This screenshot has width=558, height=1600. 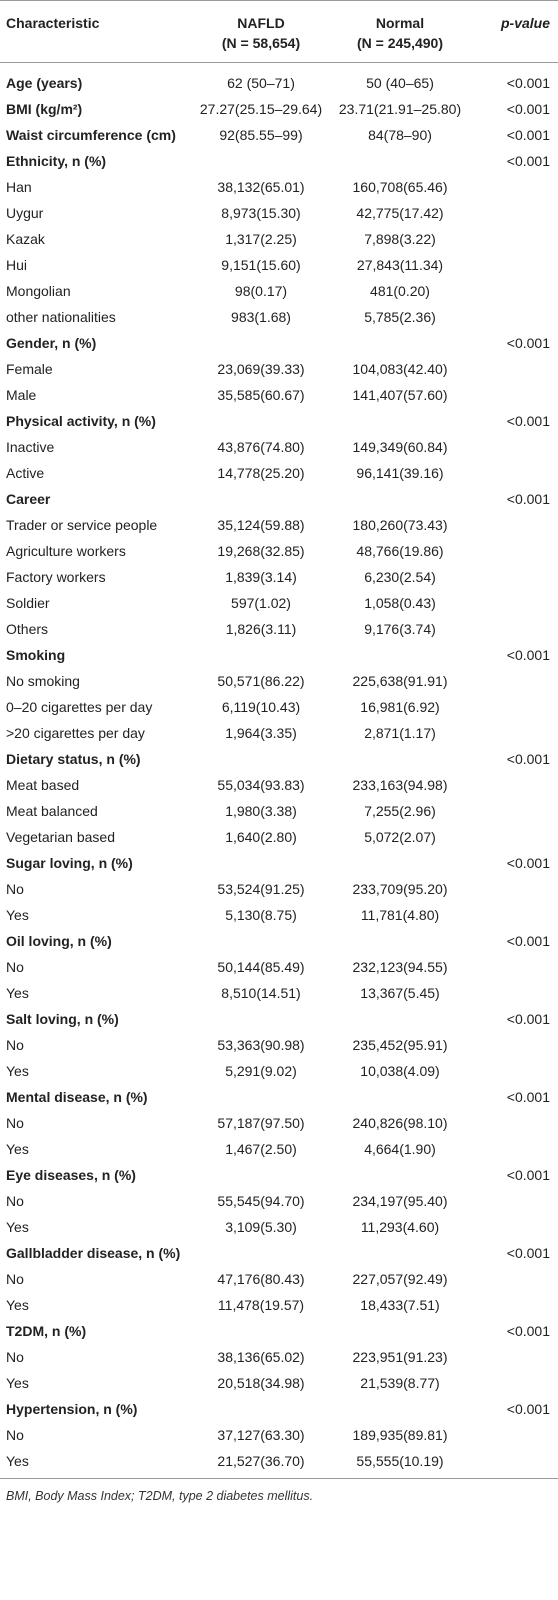 I want to click on normal-cell: 84(78–90), so click(x=400, y=135).